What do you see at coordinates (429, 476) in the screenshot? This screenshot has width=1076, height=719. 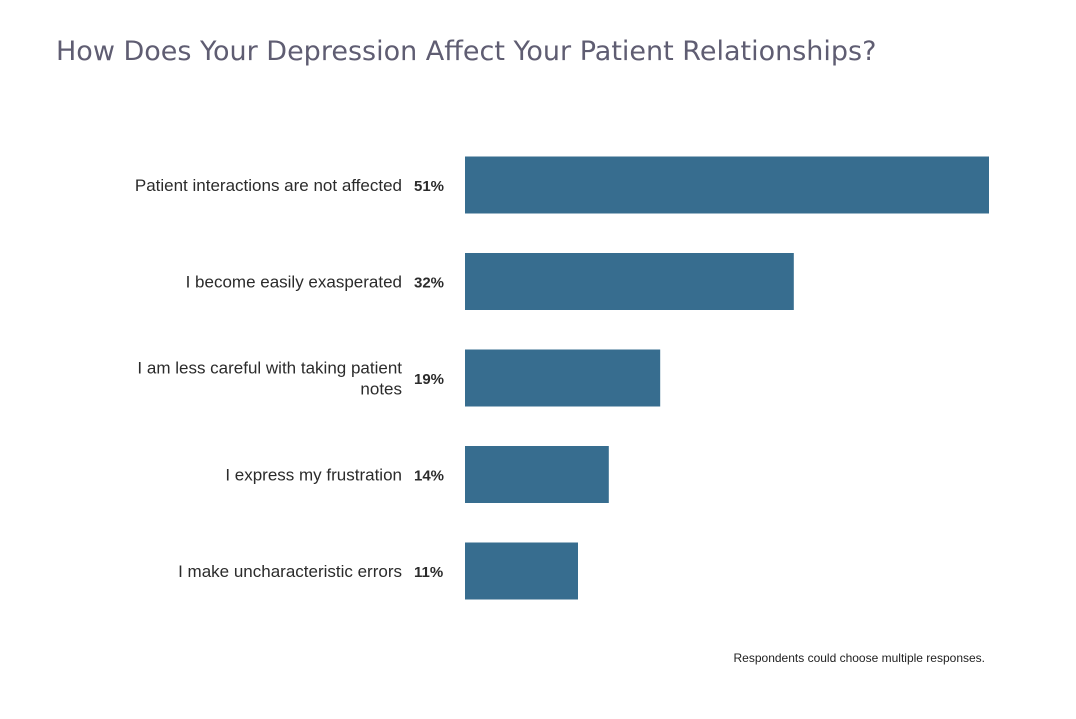 I see `value-label: 14%` at bounding box center [429, 476].